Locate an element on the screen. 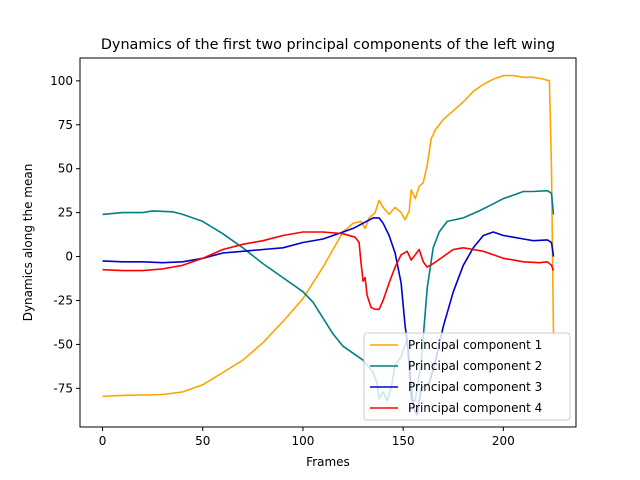 The image size is (640, 480). legend-label: Principal component 2 is located at coordinates (475, 366).